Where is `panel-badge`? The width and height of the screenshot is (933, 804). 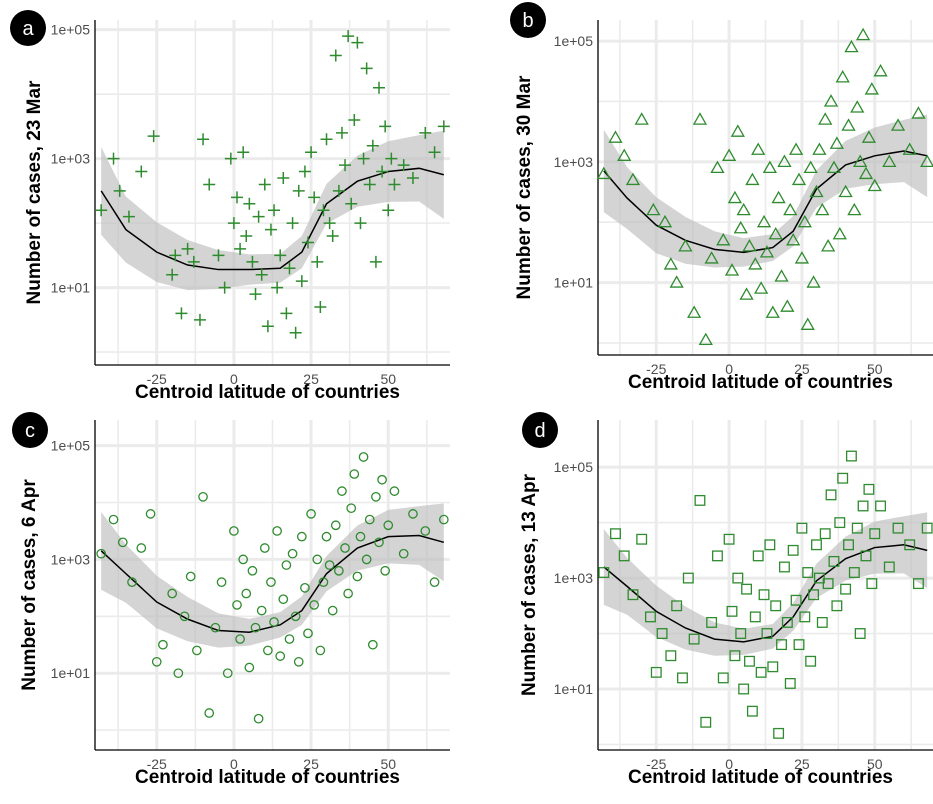 panel-badge is located at coordinates (28, 28).